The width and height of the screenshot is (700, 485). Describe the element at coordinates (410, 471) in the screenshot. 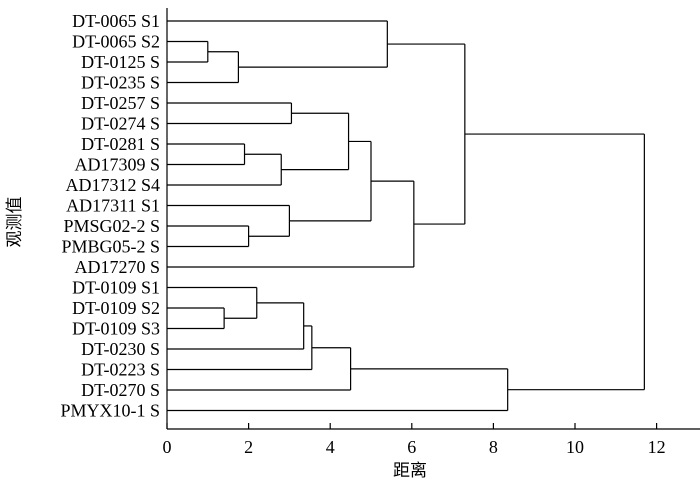

I see `x-axis-title: 距离` at that location.